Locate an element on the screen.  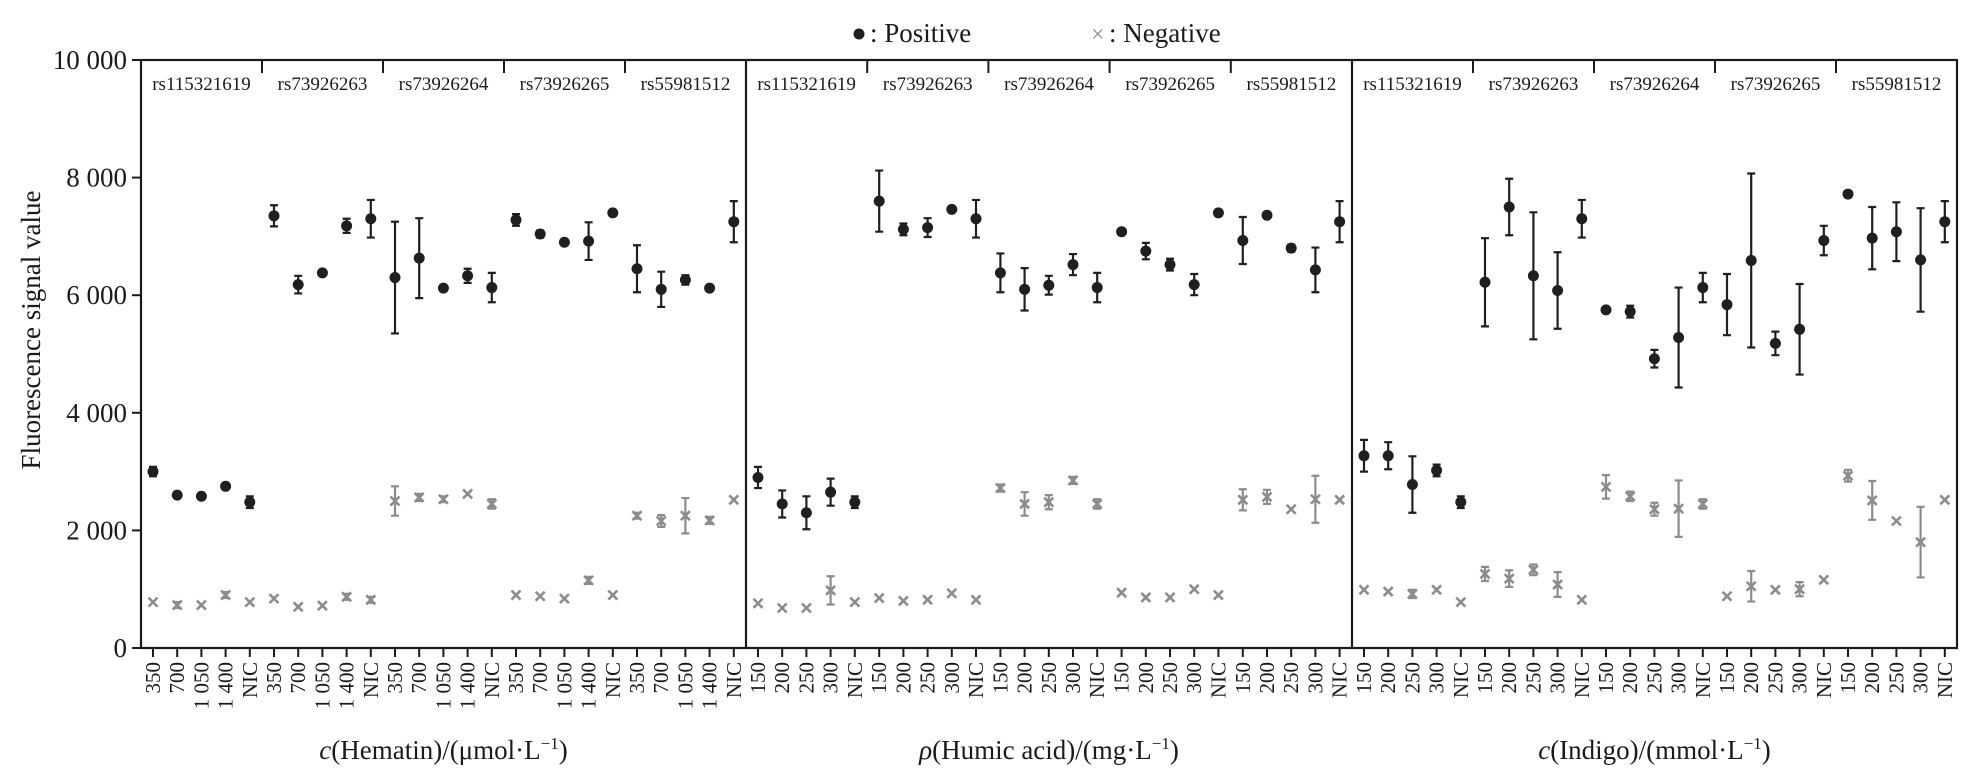
y-tick-label: 6 000 is located at coordinates (96, 295).